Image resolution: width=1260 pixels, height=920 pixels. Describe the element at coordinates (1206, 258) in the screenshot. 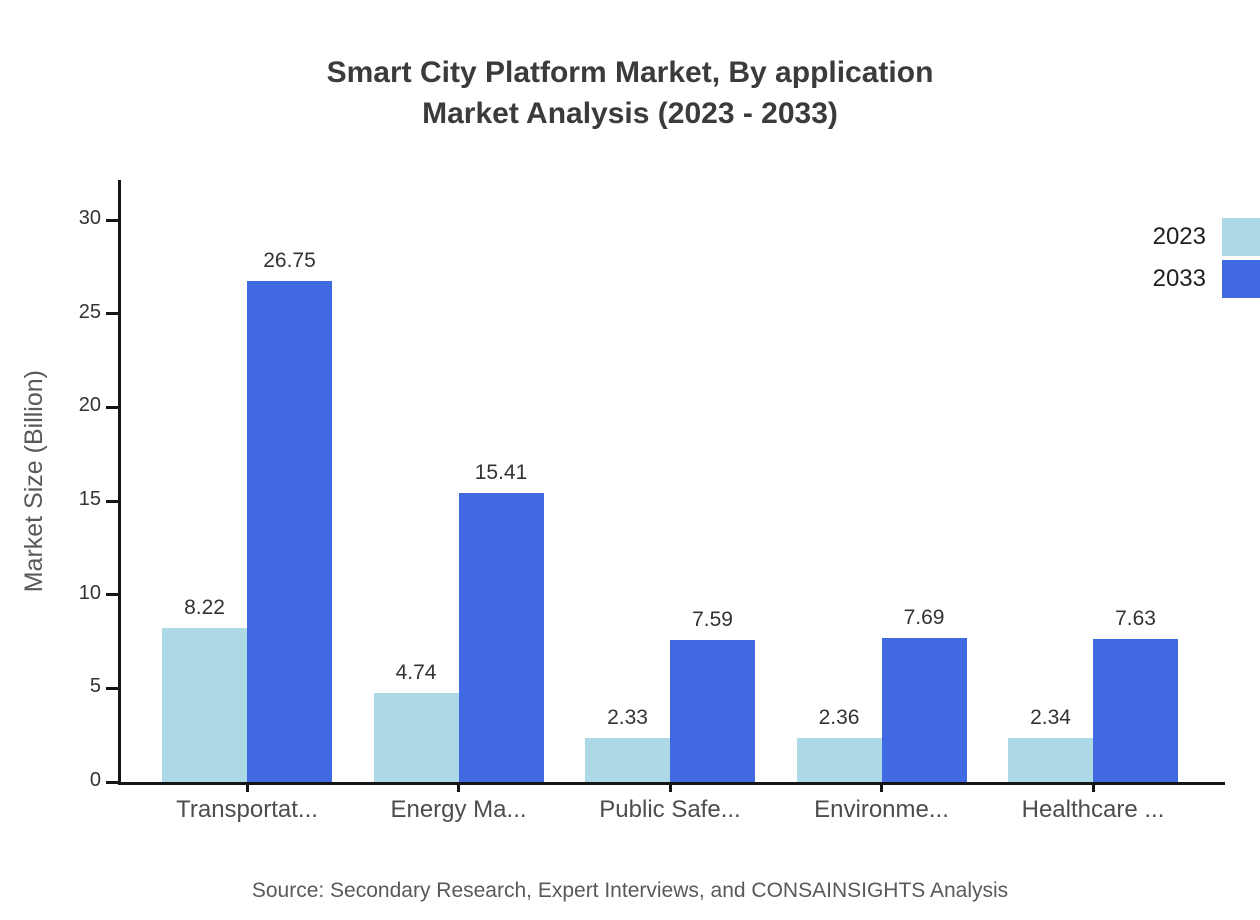

I see `legend: 2023 2033` at that location.